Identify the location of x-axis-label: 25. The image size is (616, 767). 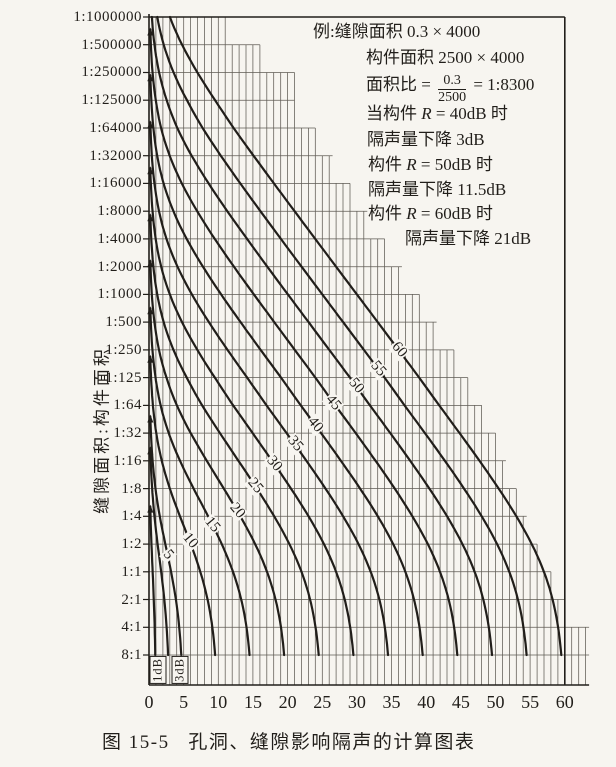
(322, 702).